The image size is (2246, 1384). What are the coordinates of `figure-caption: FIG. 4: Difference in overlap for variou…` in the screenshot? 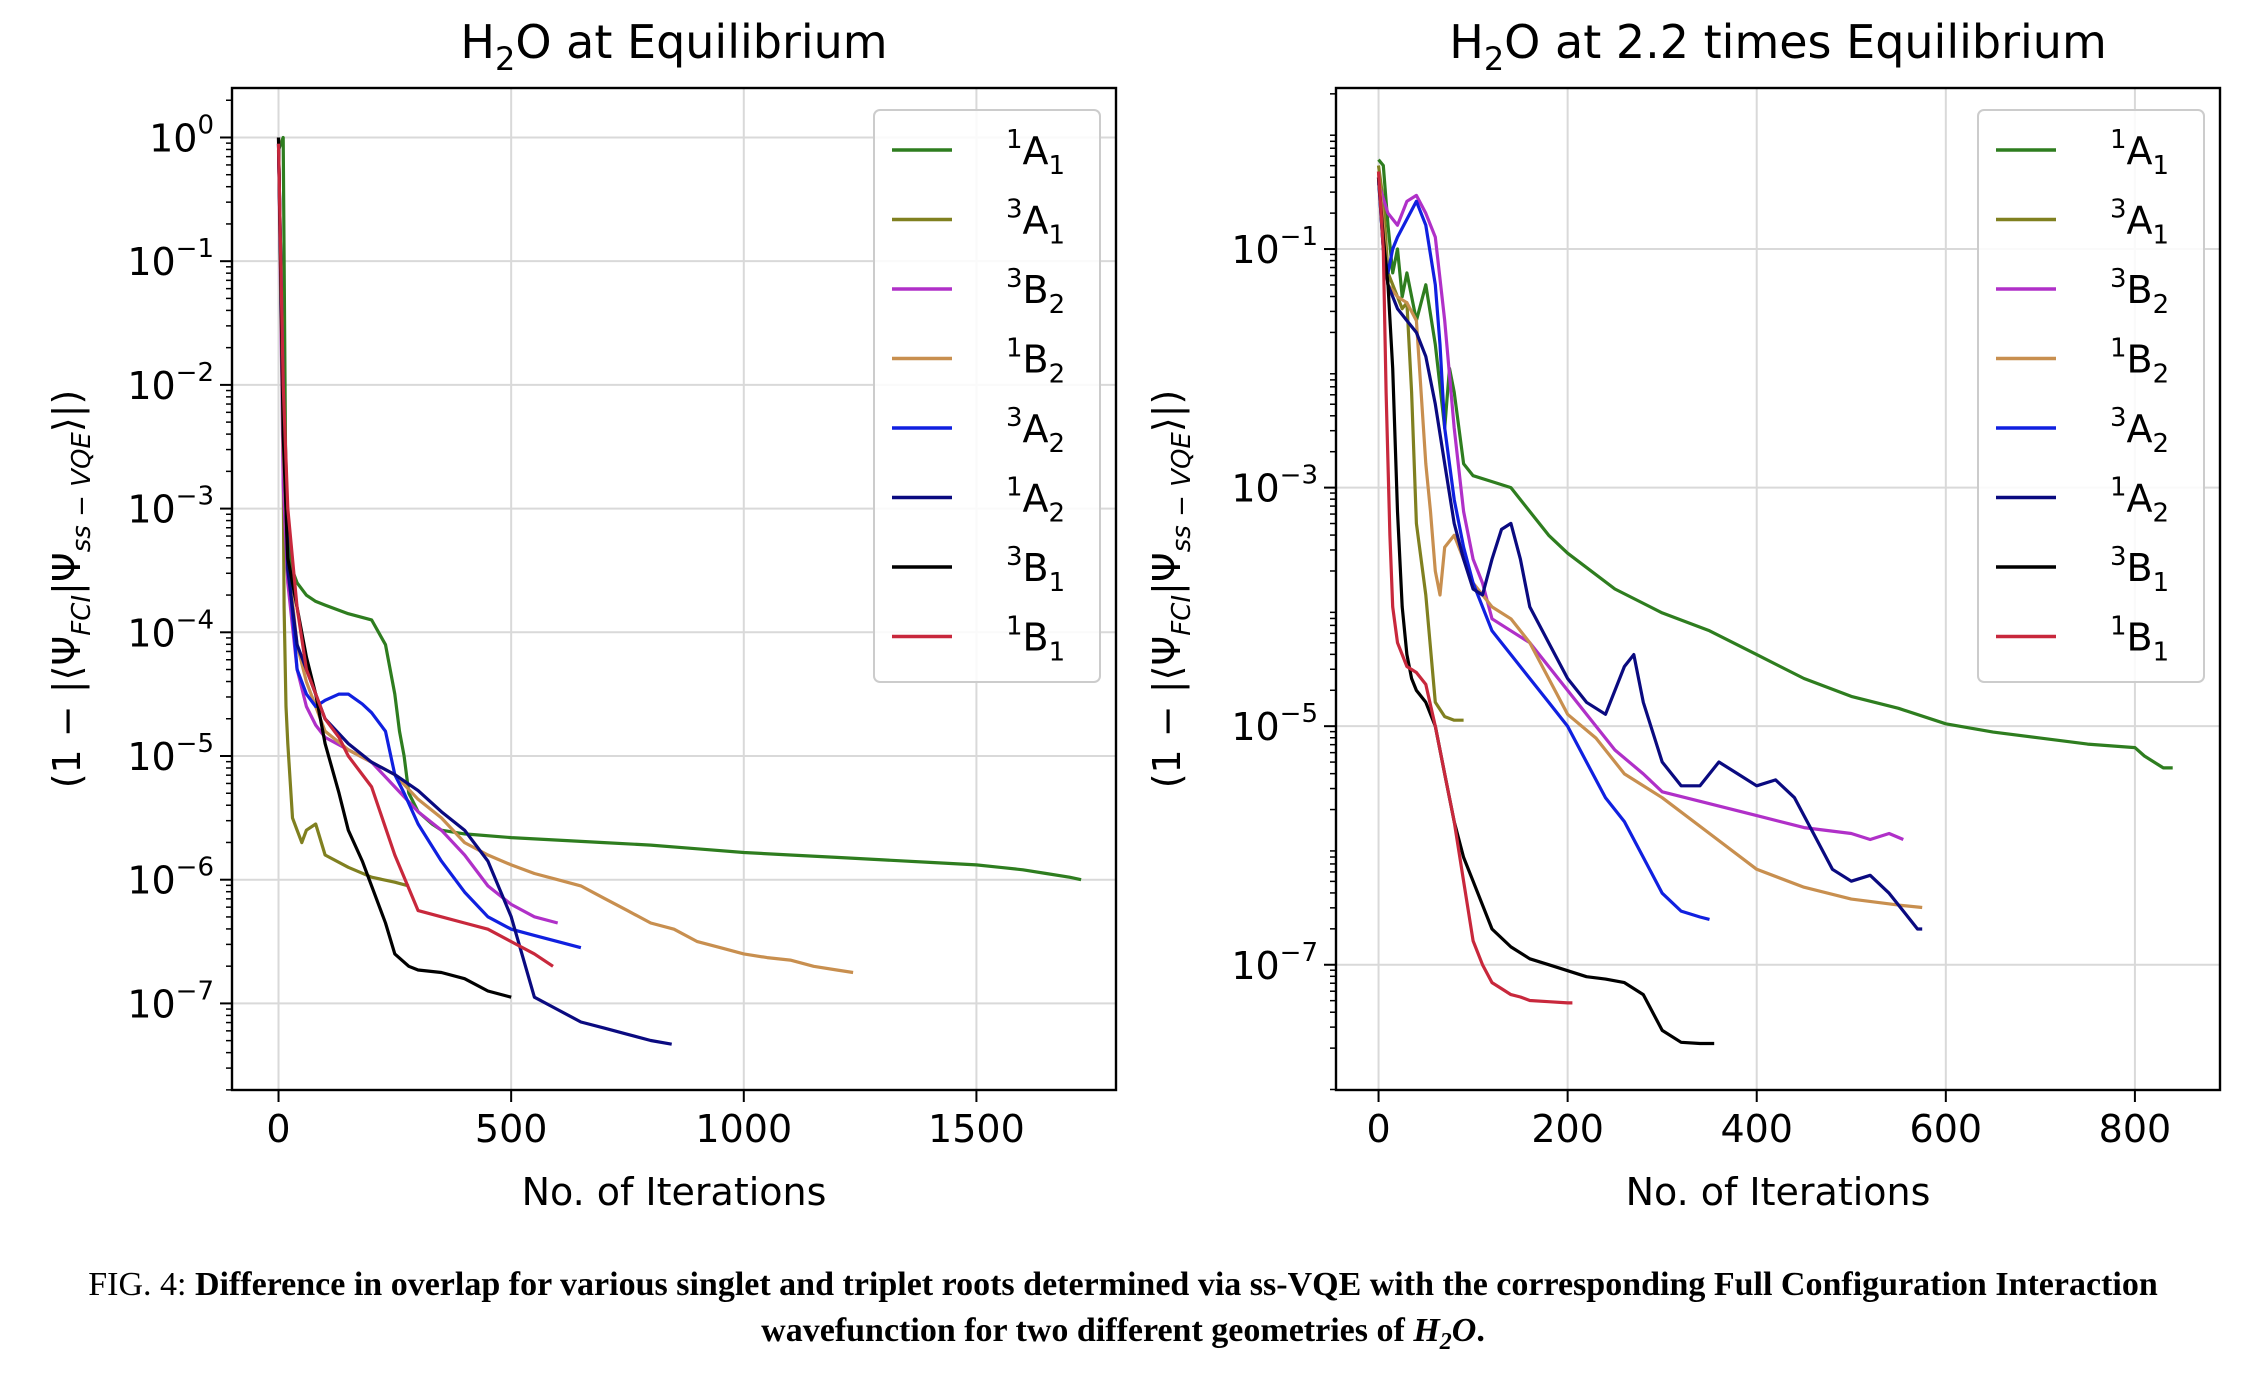 It's located at (1123, 1313).